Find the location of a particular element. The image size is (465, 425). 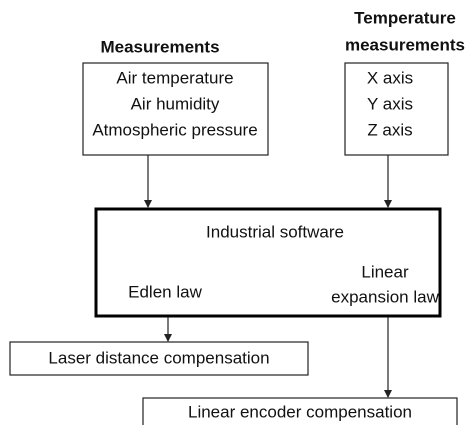

node-label: Laser distance compensation is located at coordinates (158, 357).